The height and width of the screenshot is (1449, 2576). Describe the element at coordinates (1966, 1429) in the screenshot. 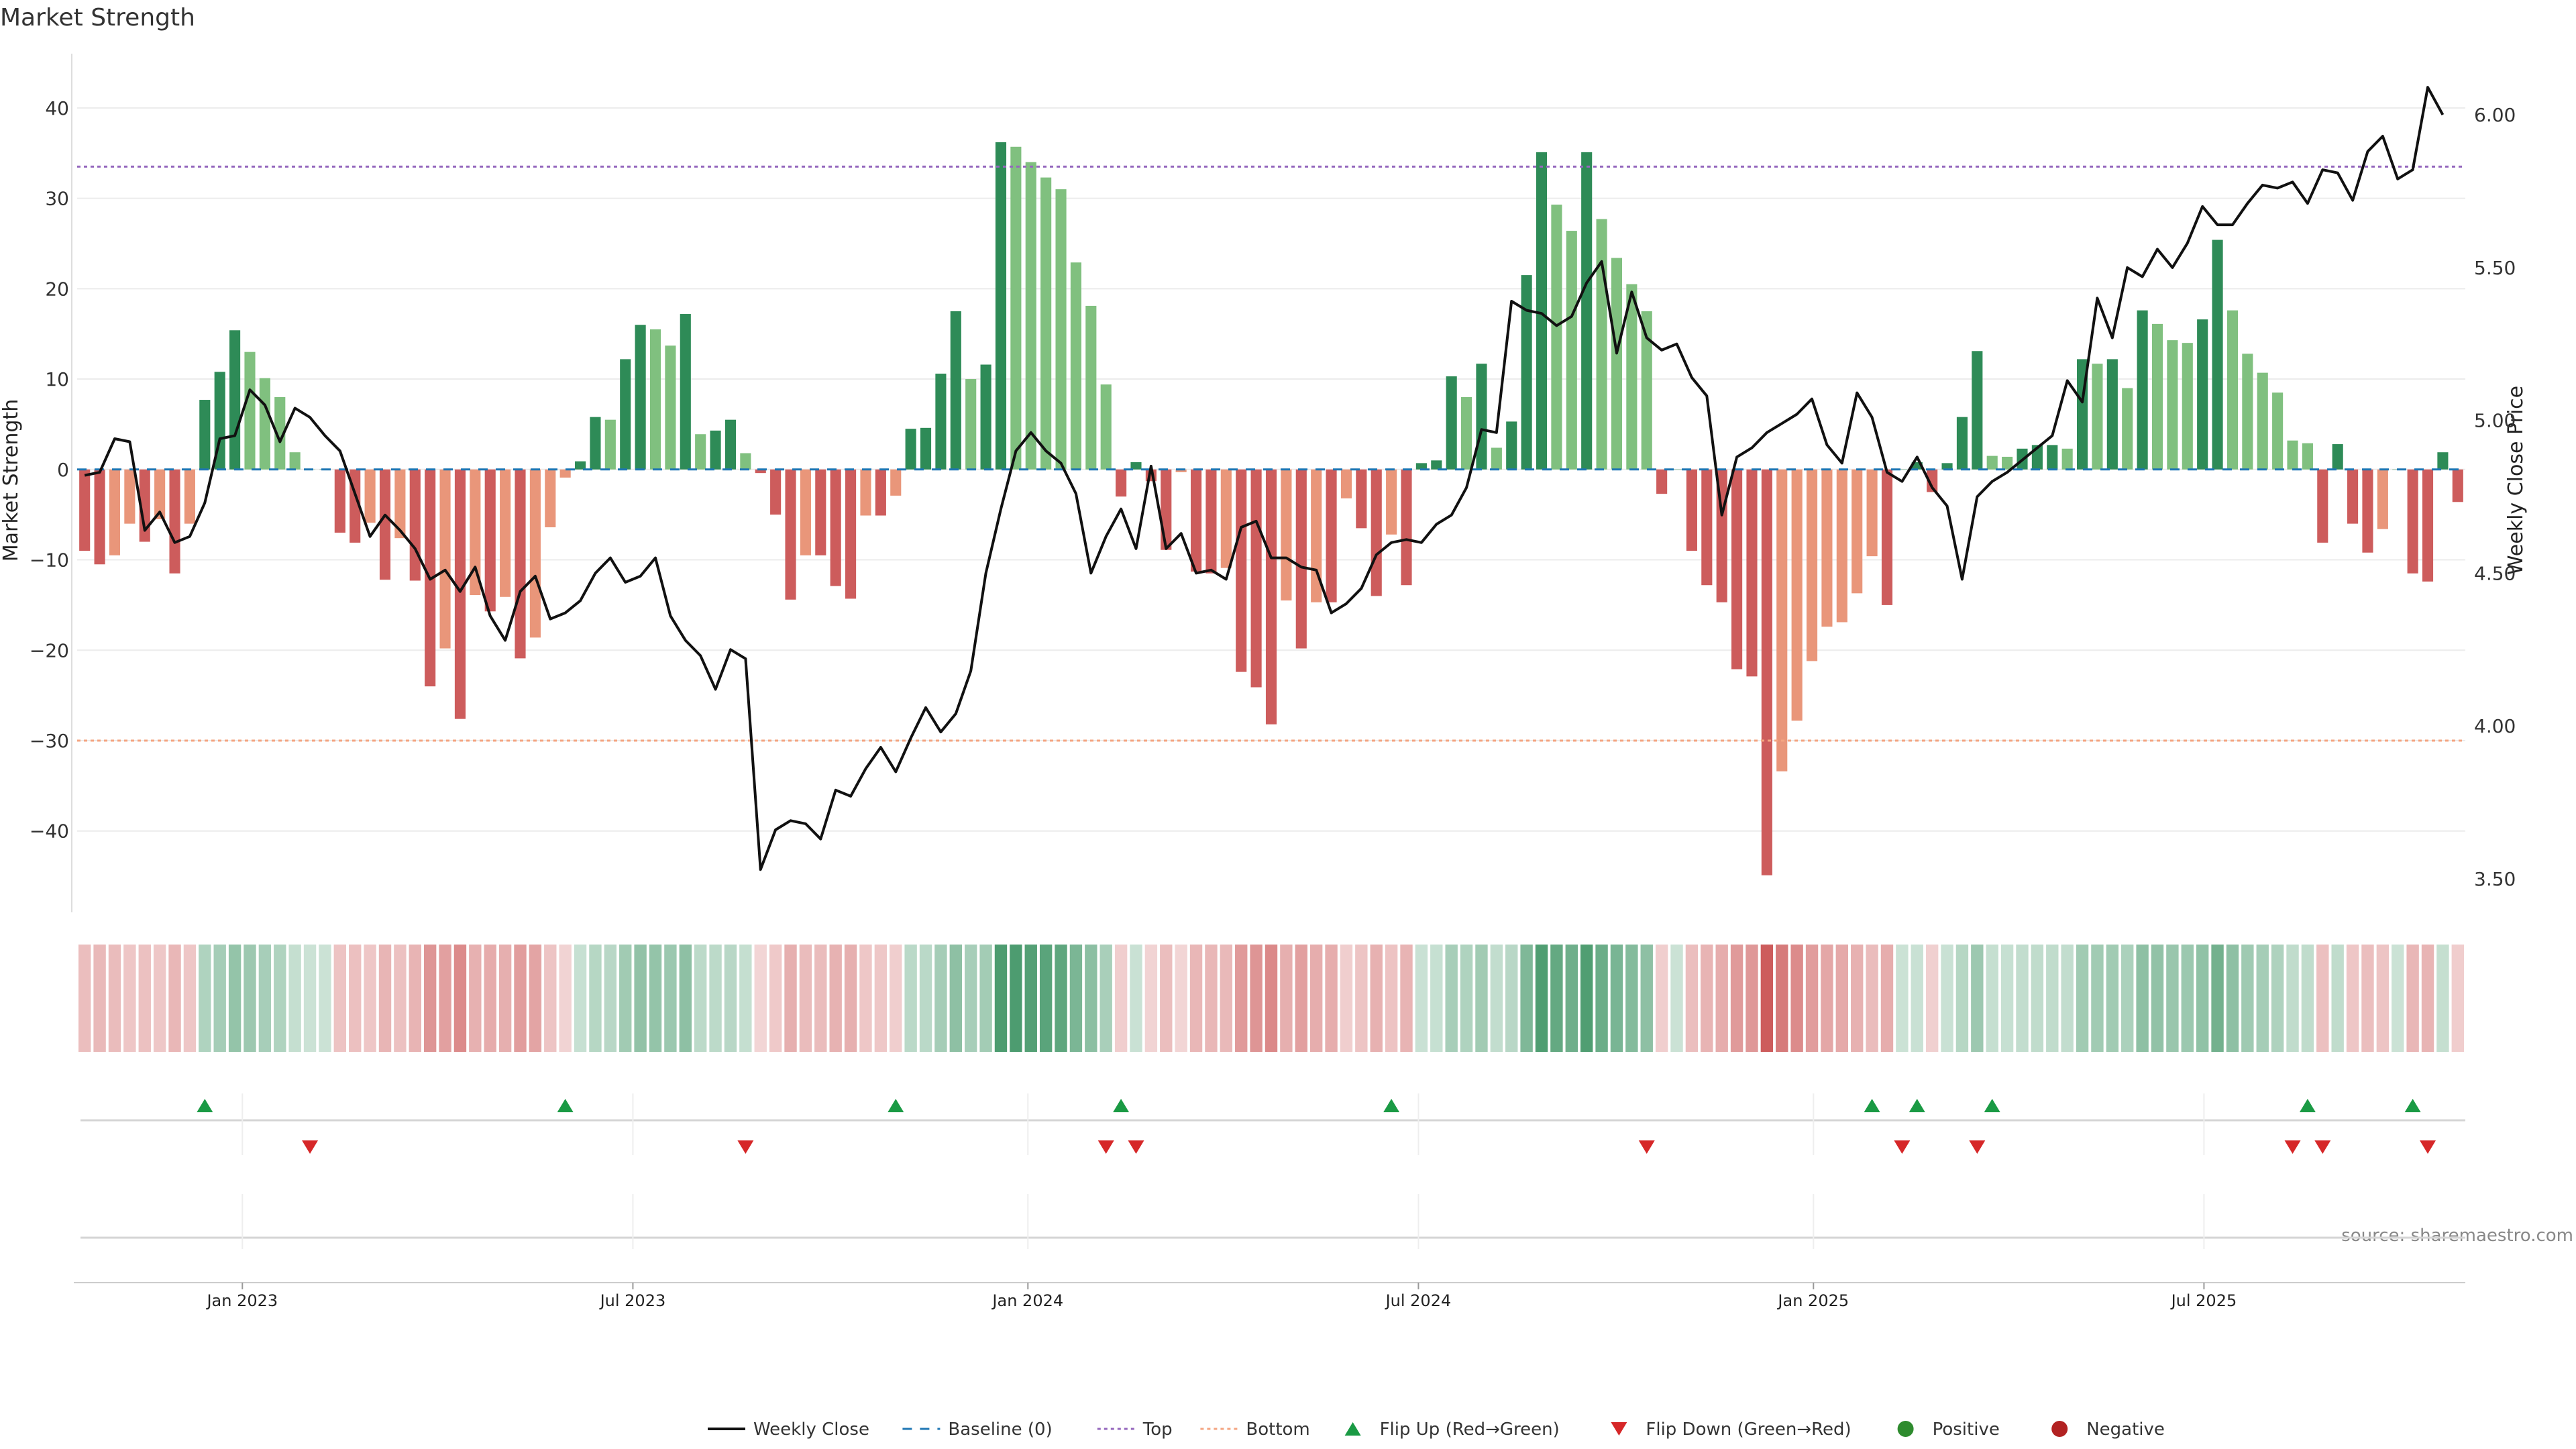

I see `legend-label: Positive` at that location.